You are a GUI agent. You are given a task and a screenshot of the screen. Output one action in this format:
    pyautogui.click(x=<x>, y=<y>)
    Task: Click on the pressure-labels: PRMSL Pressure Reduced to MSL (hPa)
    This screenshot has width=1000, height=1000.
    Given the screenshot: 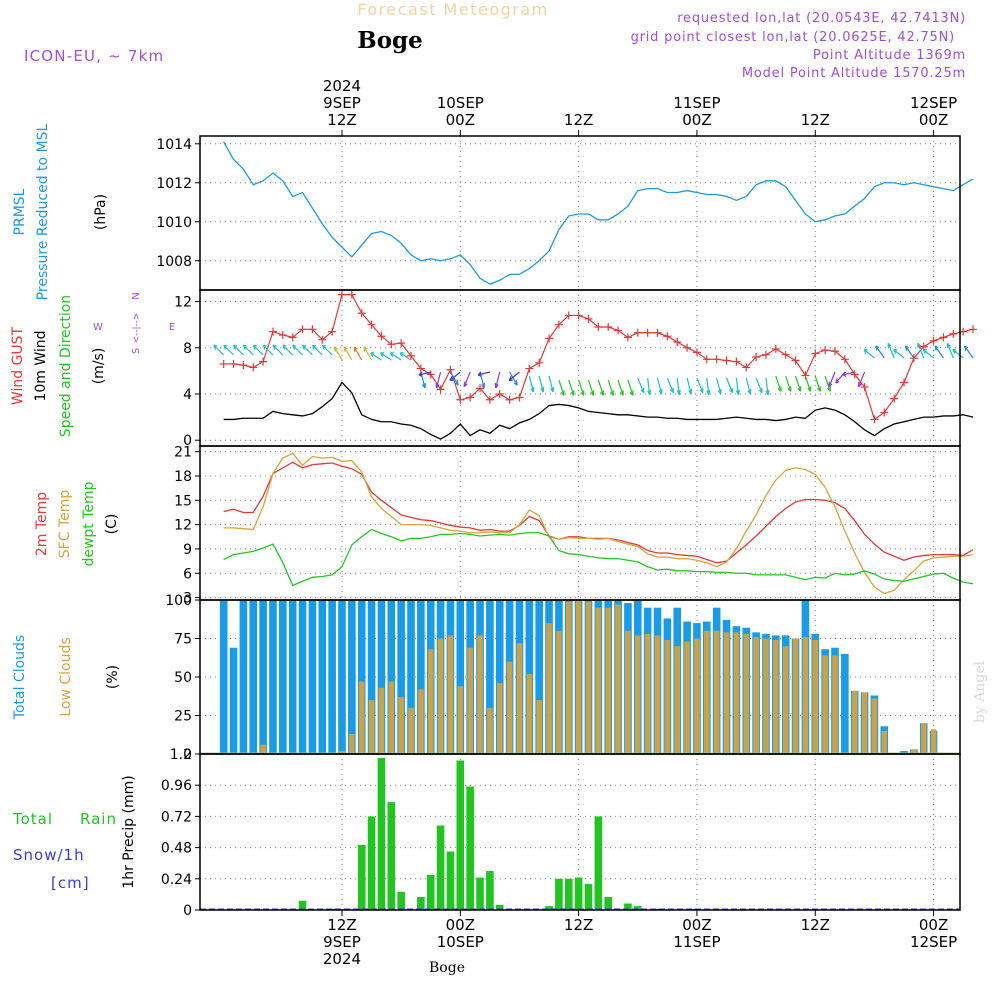 What is the action you would take?
    pyautogui.click(x=60, y=211)
    